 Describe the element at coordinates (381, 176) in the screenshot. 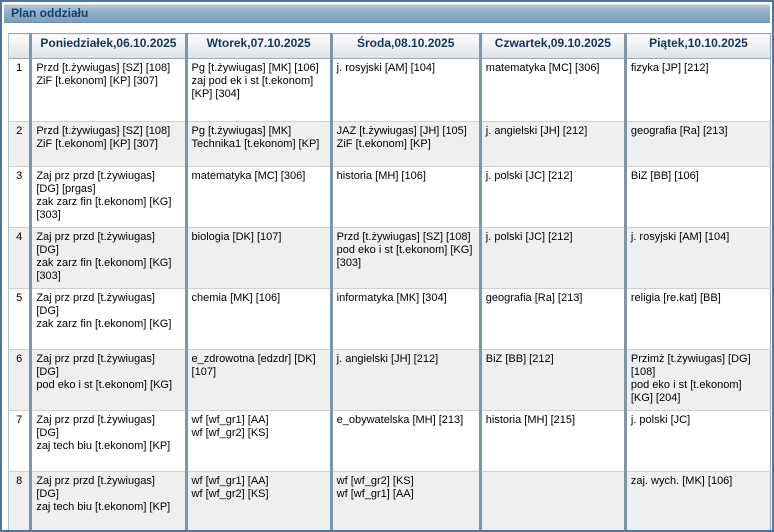

I see `lesson-entry: historia [MH] [106]` at that location.